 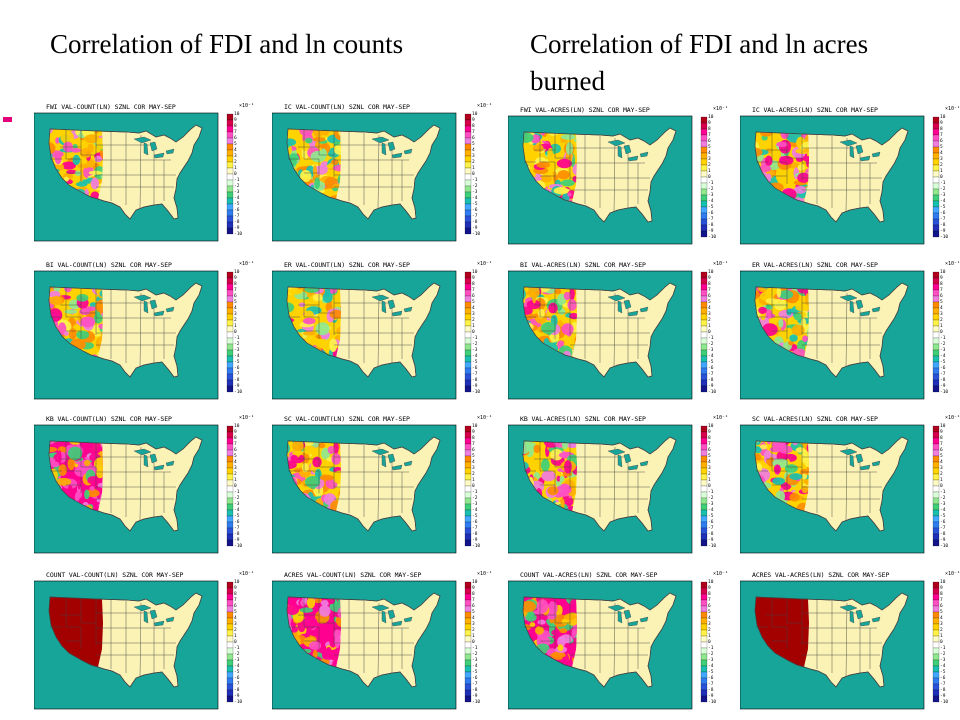 What do you see at coordinates (815, 419) in the screenshot?
I see `panel-title: SC VAL-ACRES(LN) SZNL COR MAY-SEP` at bounding box center [815, 419].